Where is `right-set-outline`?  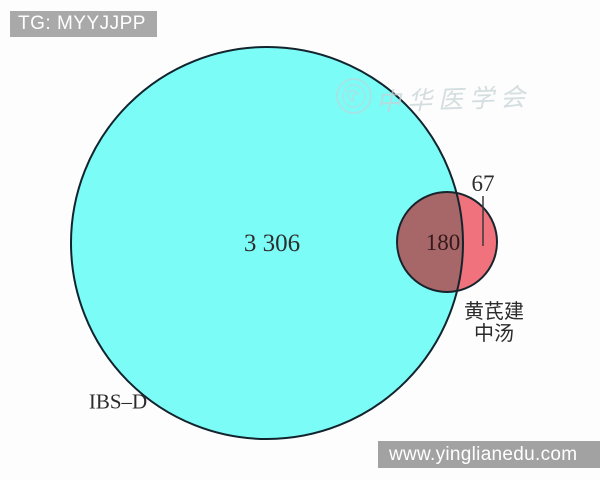 right-set-outline is located at coordinates (447, 242).